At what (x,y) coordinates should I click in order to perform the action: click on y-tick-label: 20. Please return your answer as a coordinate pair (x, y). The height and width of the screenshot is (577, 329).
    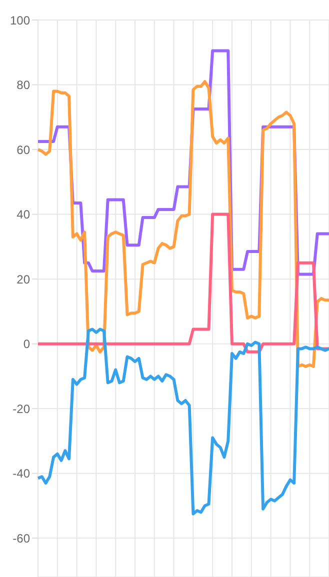
    Looking at the image, I should click on (23, 279).